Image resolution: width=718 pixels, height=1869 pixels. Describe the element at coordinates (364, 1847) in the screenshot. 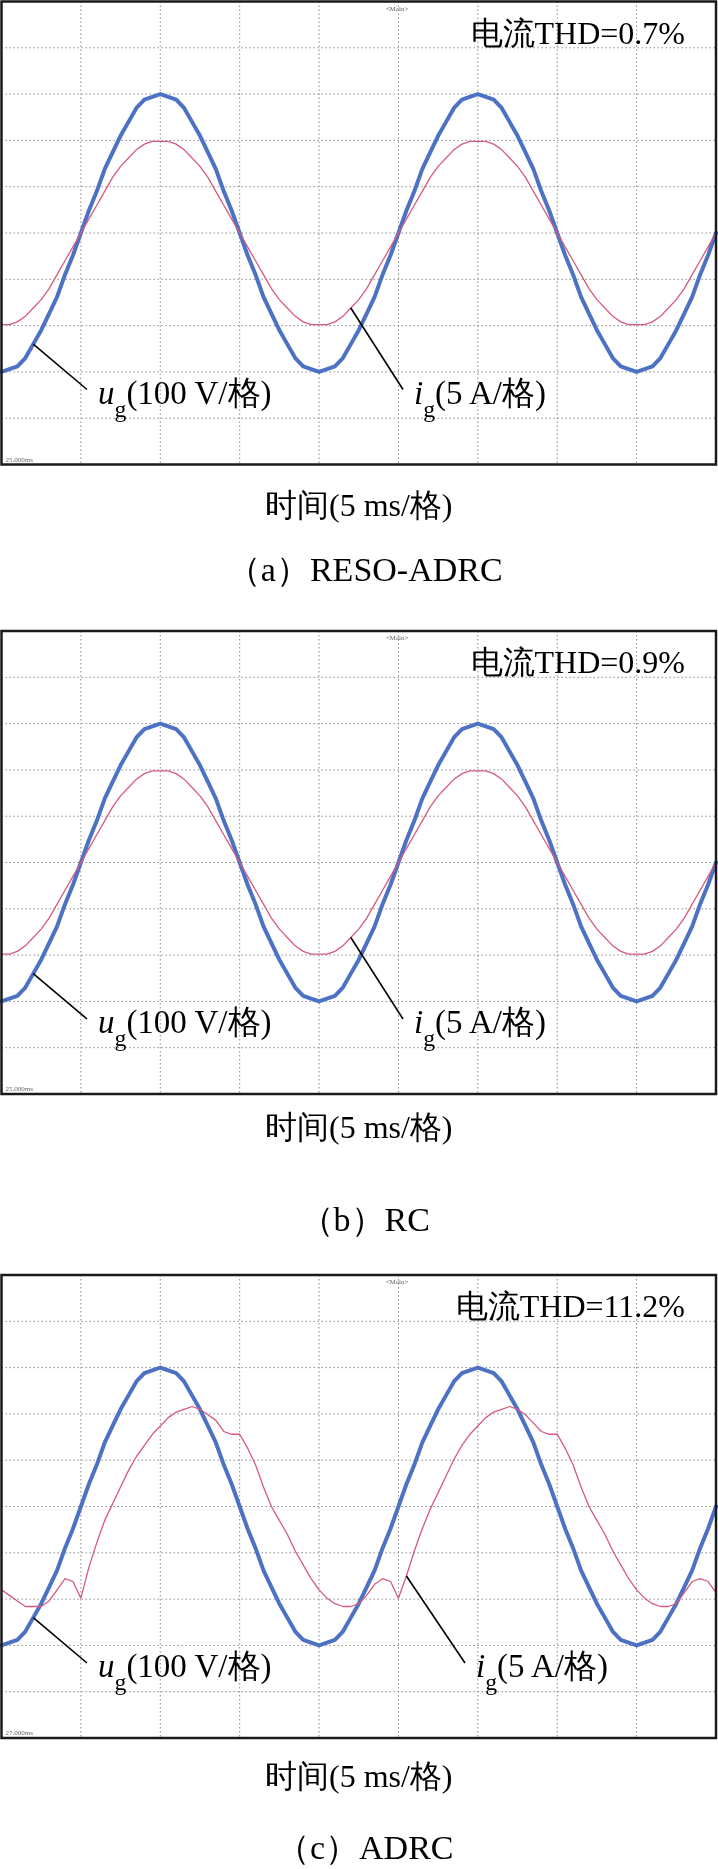

I see `title: （c）ADRC` at that location.